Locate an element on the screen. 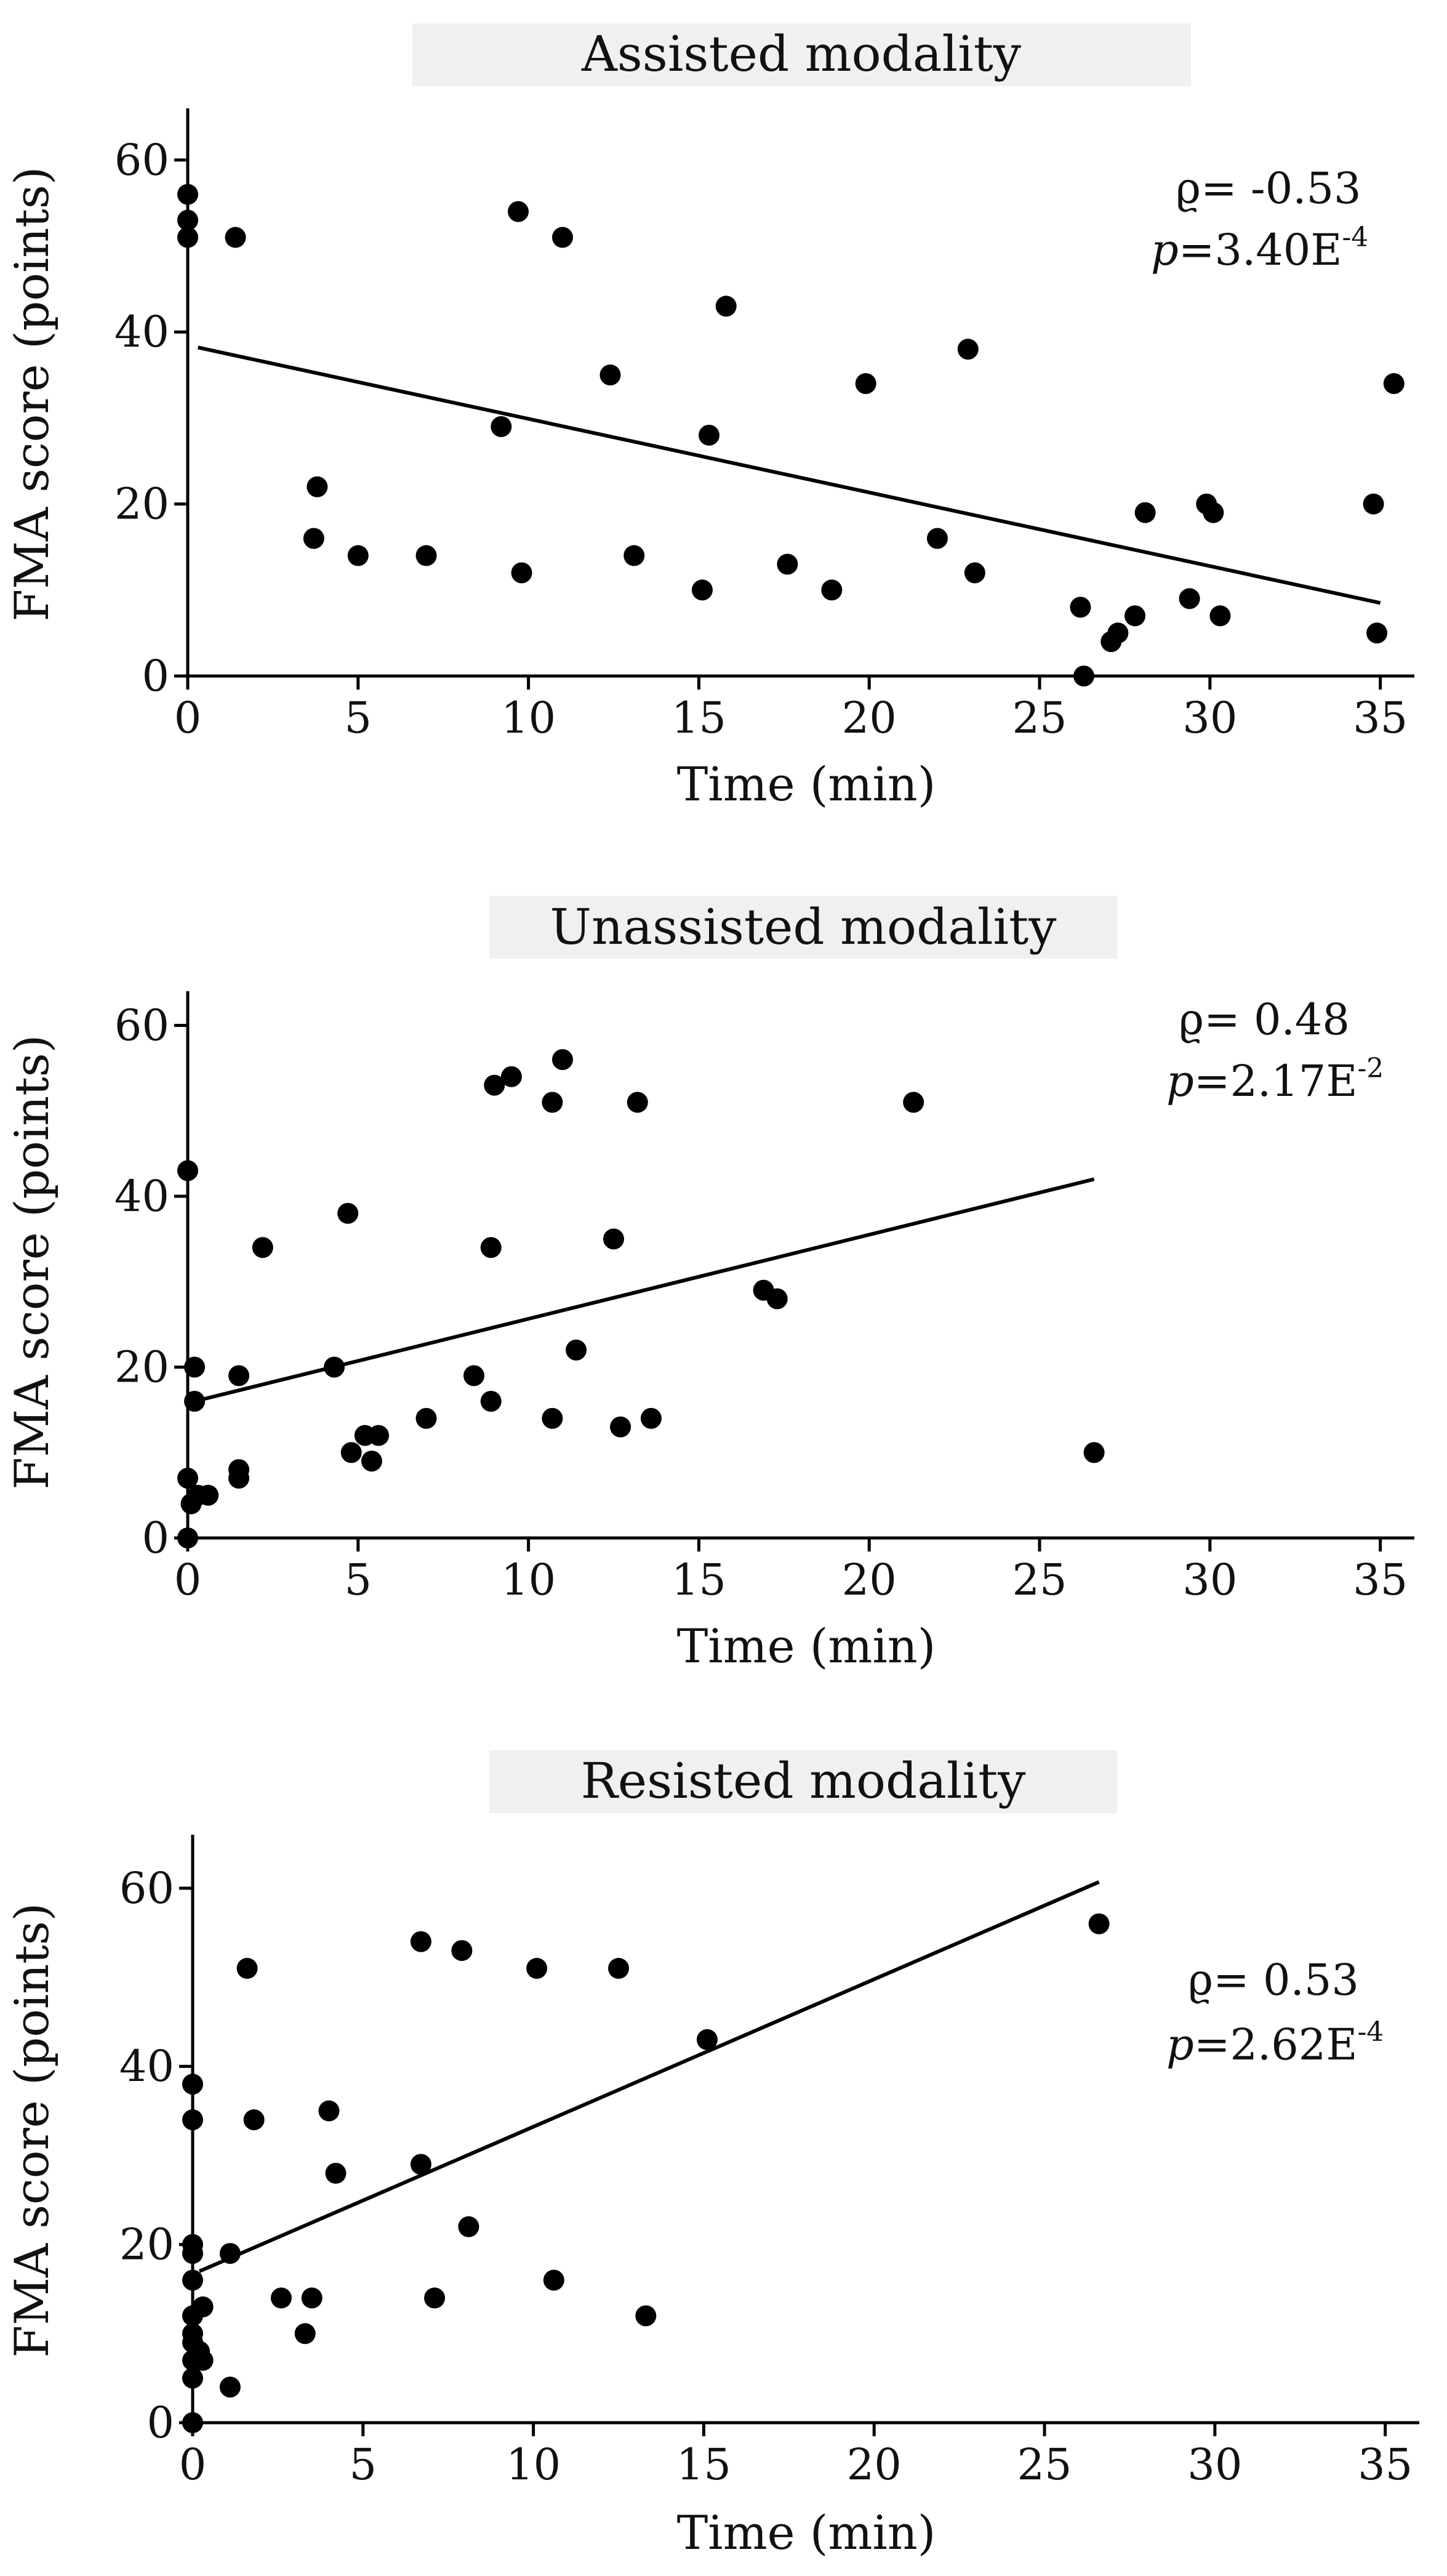 The image size is (1447, 2576). p-value: =2.62E is located at coordinates (1276, 2044).